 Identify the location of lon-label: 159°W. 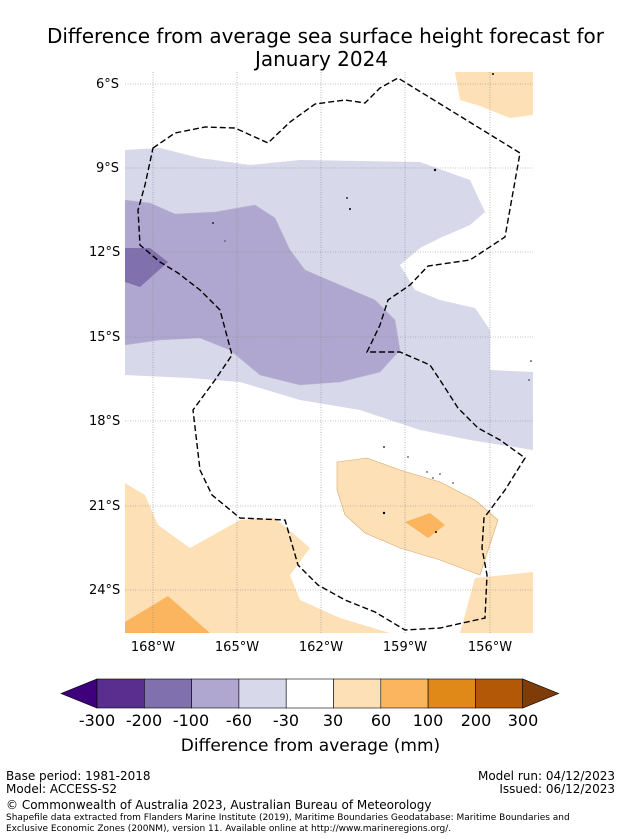
(405, 647).